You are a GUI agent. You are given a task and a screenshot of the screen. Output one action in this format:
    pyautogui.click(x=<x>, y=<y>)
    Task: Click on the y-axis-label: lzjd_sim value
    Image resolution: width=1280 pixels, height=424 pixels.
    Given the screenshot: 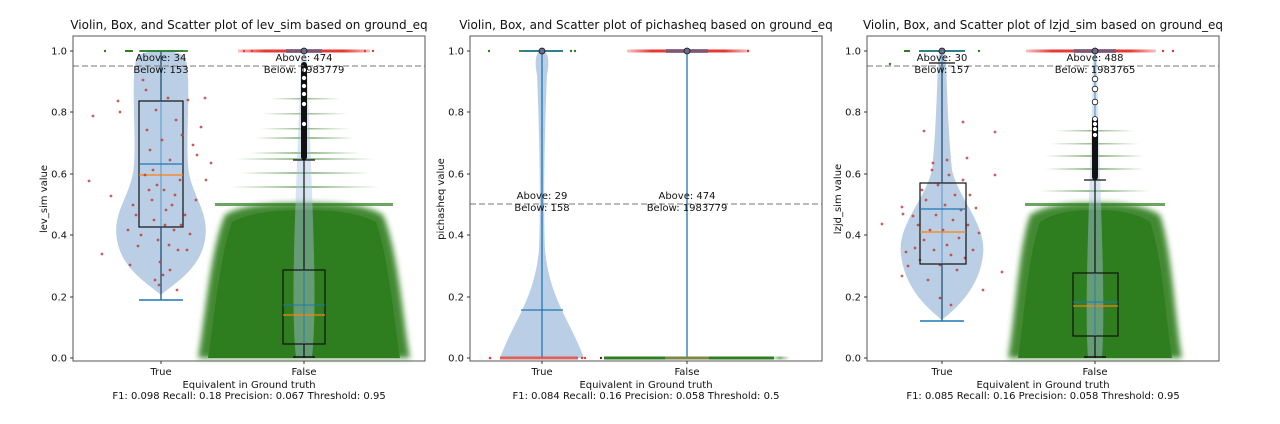 What is the action you would take?
    pyautogui.click(x=838, y=199)
    